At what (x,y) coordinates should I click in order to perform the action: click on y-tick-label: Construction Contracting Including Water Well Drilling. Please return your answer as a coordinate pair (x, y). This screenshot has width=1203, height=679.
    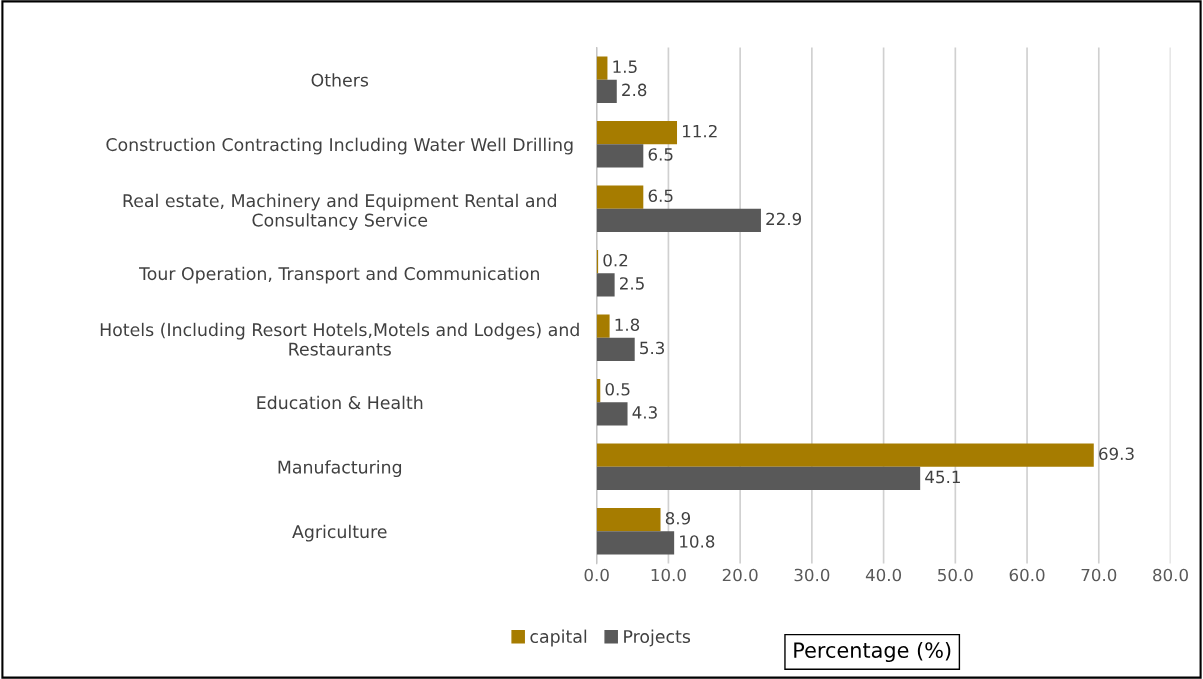
    Looking at the image, I should click on (339, 146).